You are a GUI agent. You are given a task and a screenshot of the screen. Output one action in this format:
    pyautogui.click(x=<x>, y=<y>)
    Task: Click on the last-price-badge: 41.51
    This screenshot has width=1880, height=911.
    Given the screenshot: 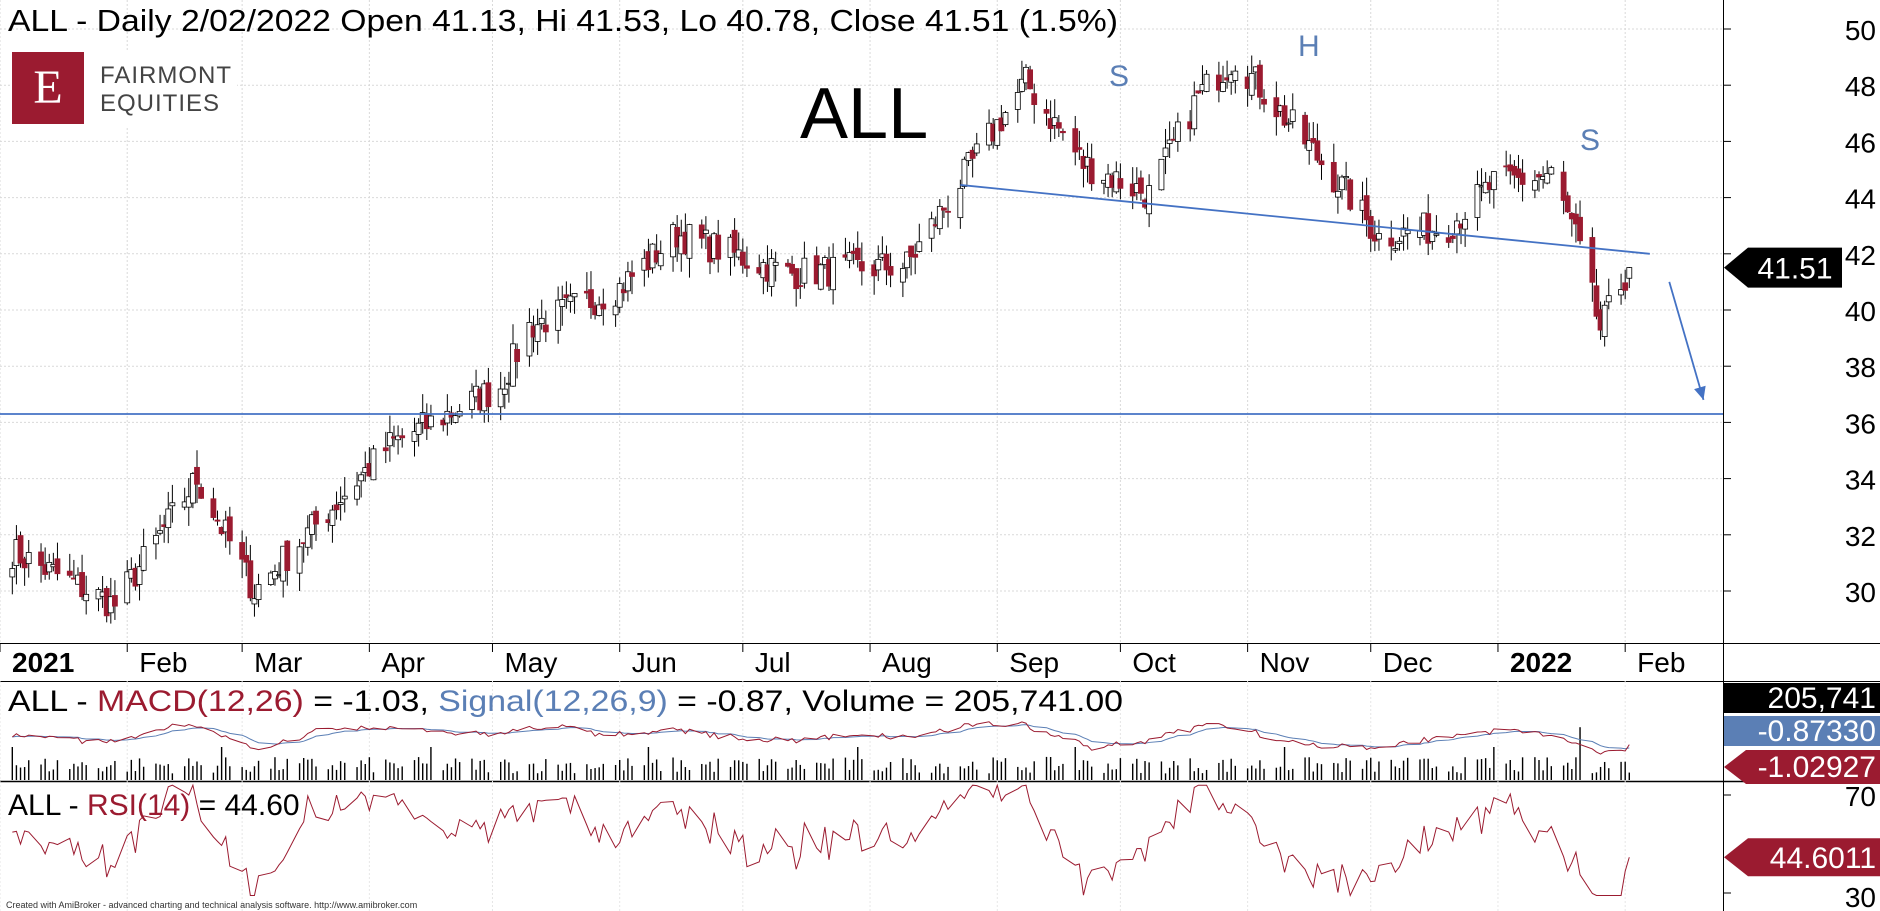 What is the action you would take?
    pyautogui.click(x=1783, y=267)
    